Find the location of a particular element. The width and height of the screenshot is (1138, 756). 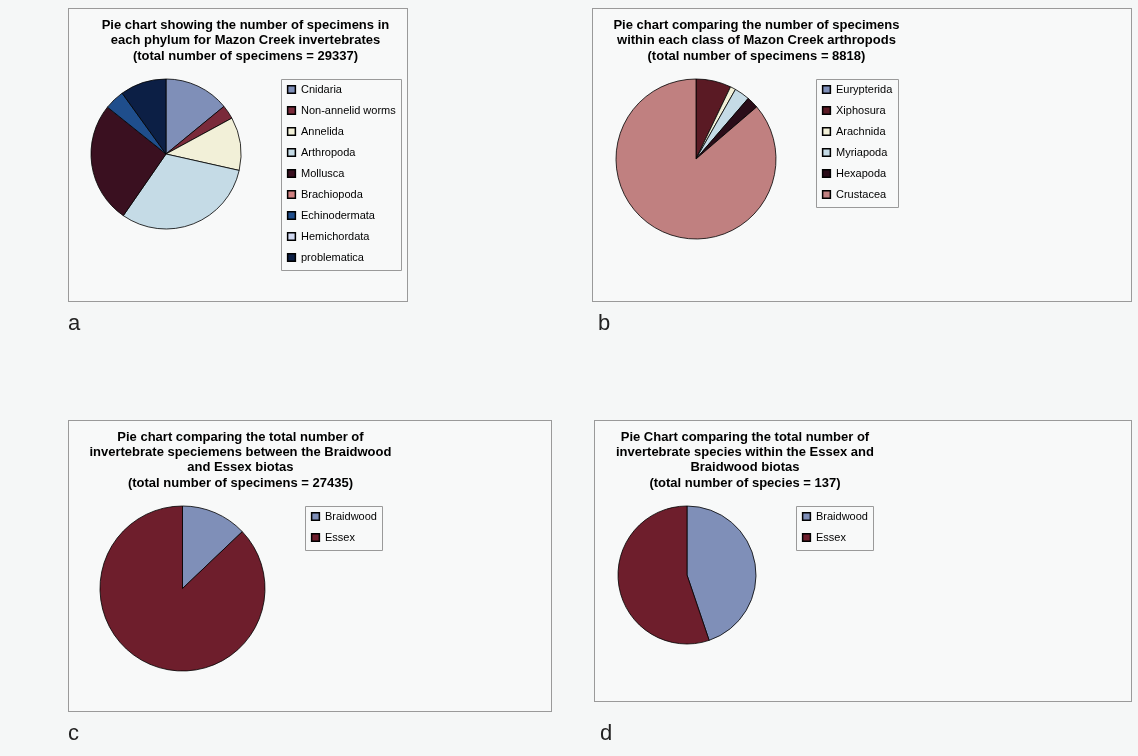

legend-label: Non-annelid worms is located at coordinates (349, 109).